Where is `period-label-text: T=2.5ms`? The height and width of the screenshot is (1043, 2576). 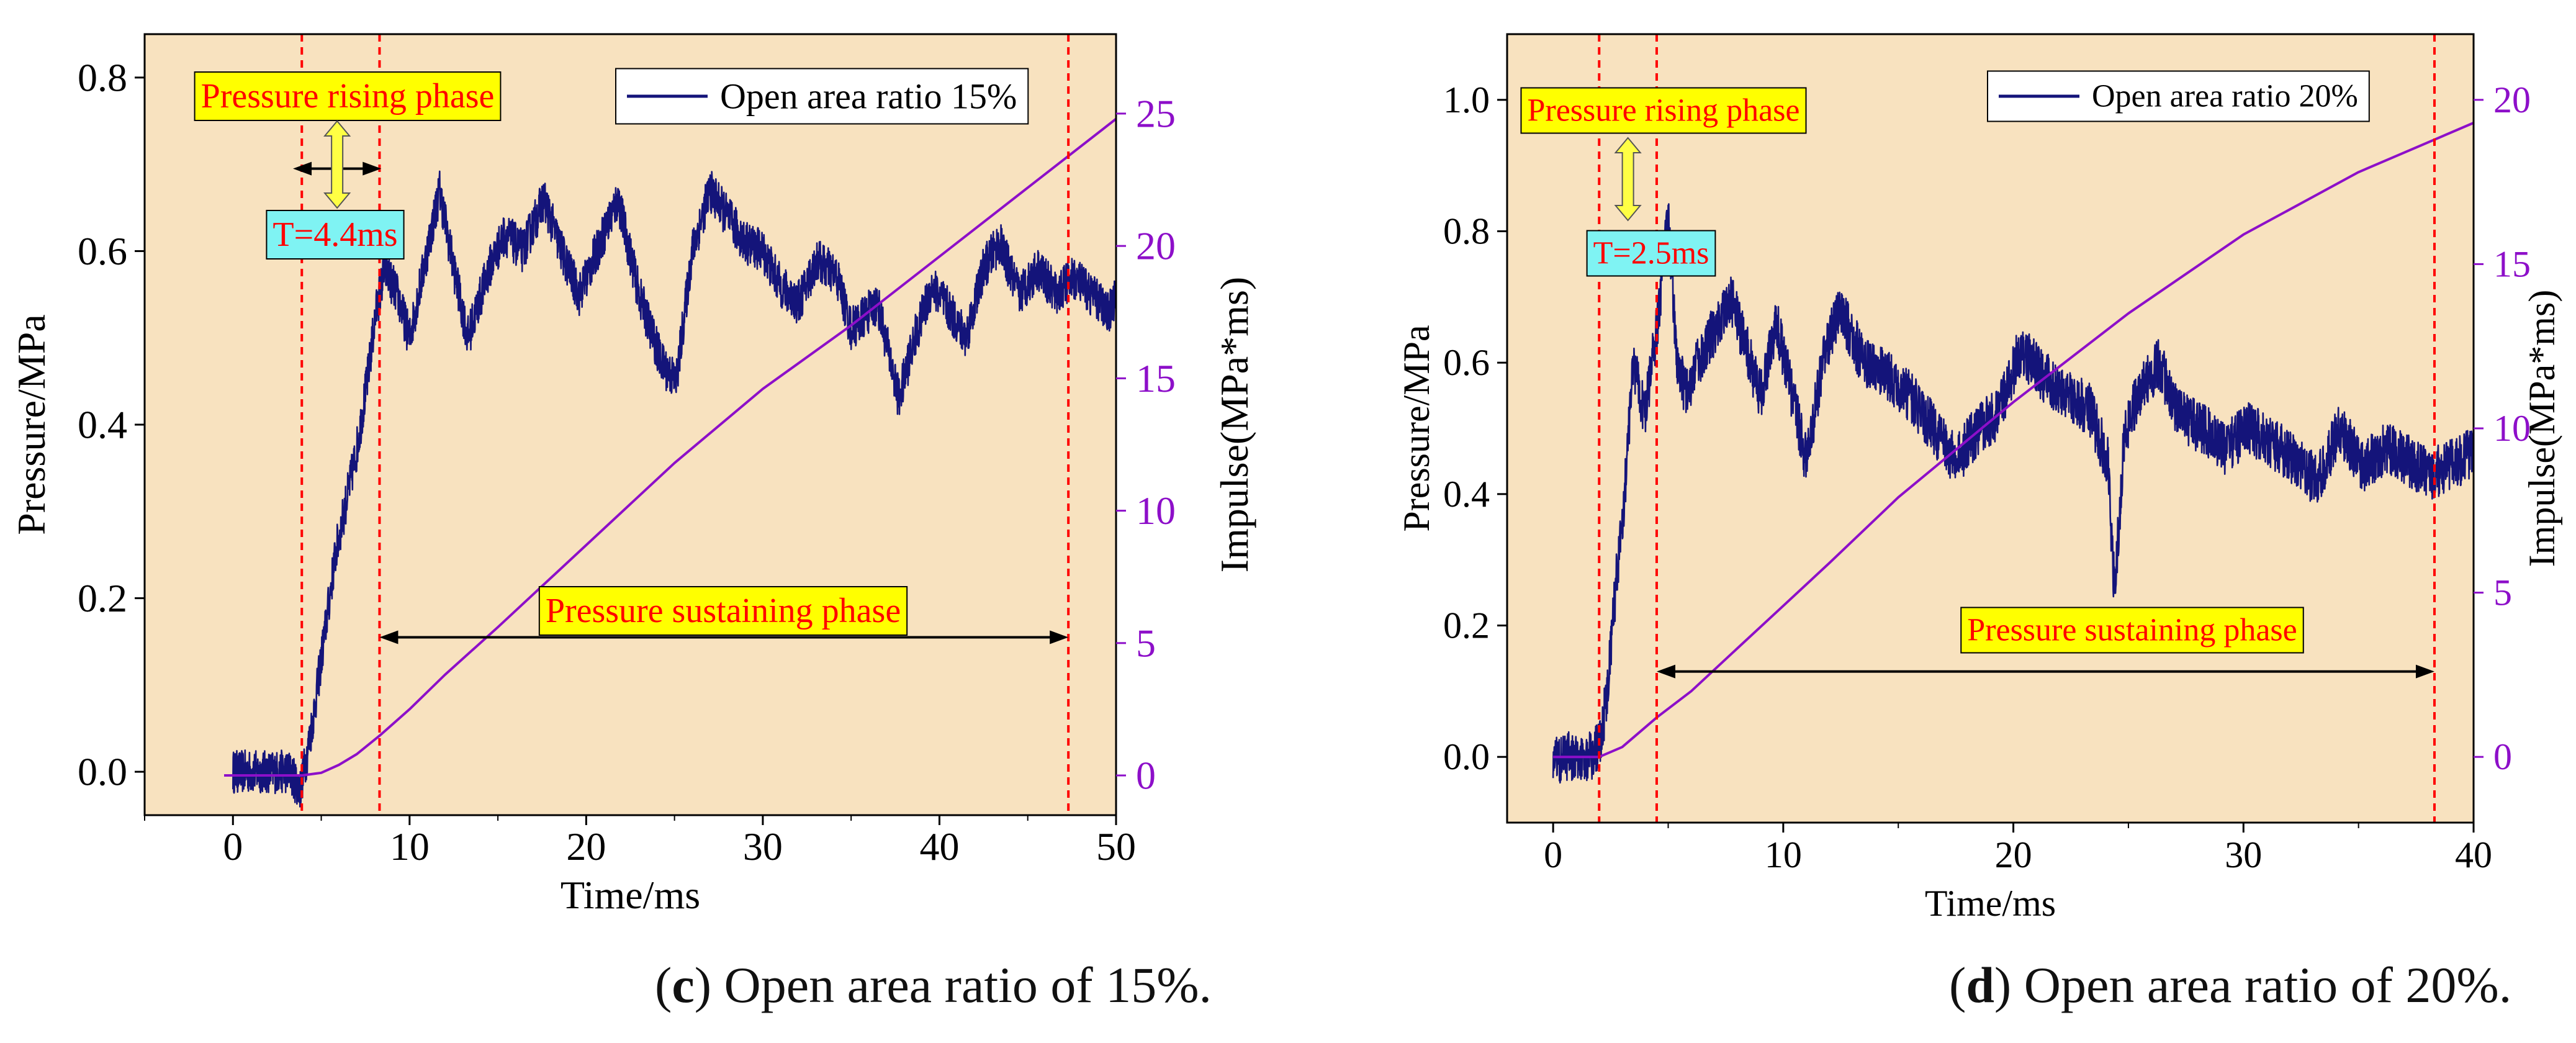
period-label-text: T=2.5ms is located at coordinates (1651, 253).